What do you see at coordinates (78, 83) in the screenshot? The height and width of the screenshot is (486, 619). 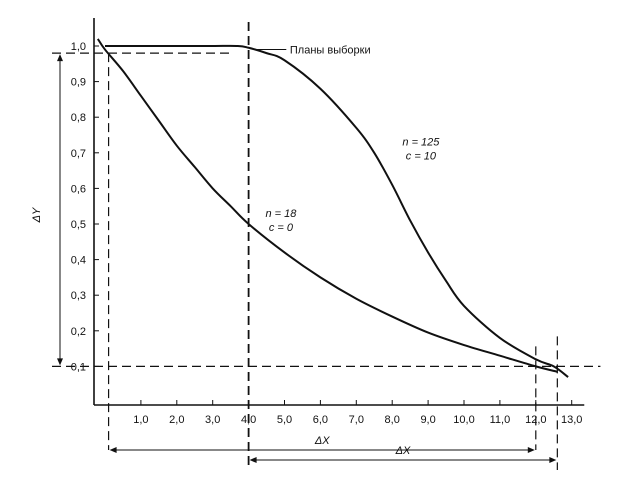 I see `y-tick-label: 0,9` at bounding box center [78, 83].